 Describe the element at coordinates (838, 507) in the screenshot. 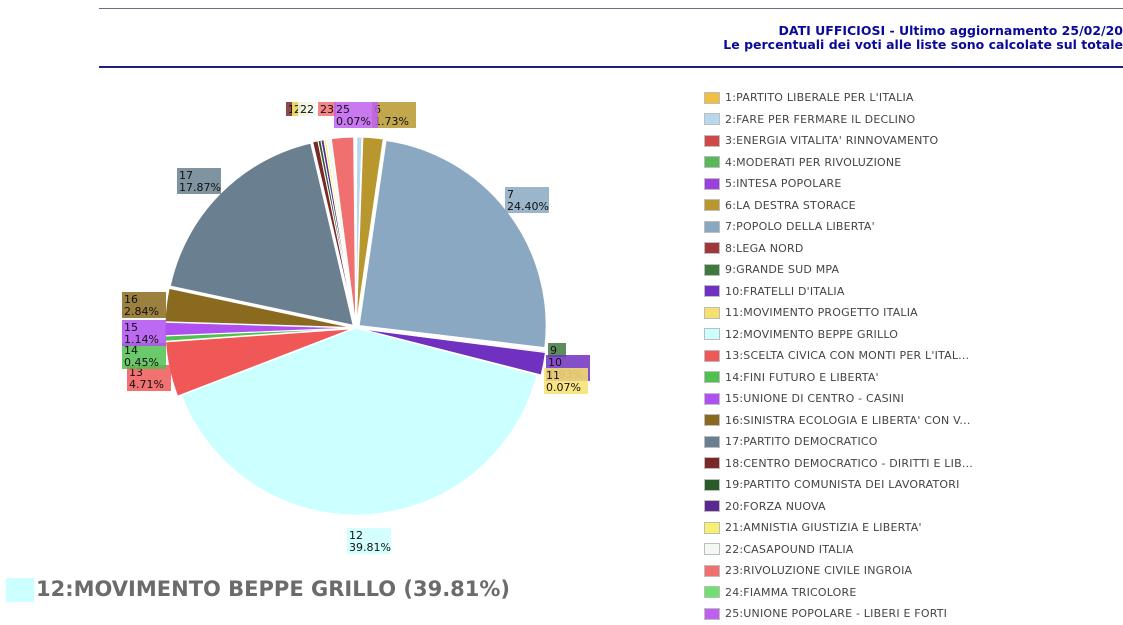

I see `legend-item-20: 20:FORZA NUOVA` at that location.